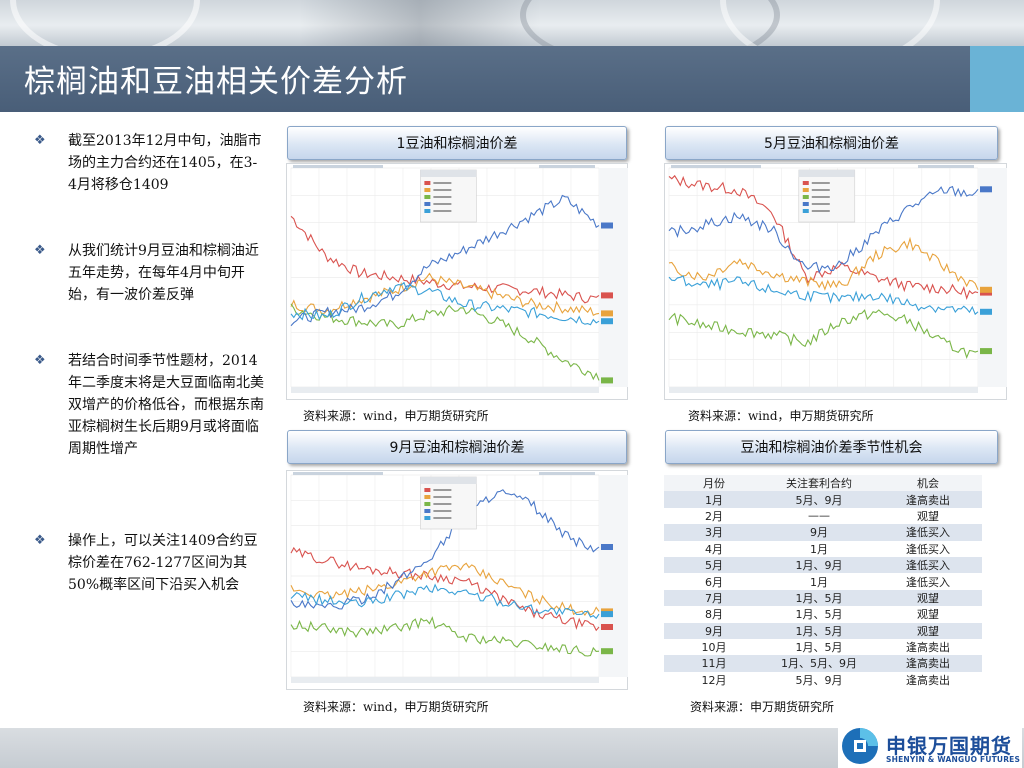 The height and width of the screenshot is (768, 1024). What do you see at coordinates (819, 566) in the screenshot?
I see `contract-cell: 1月、9月` at bounding box center [819, 566].